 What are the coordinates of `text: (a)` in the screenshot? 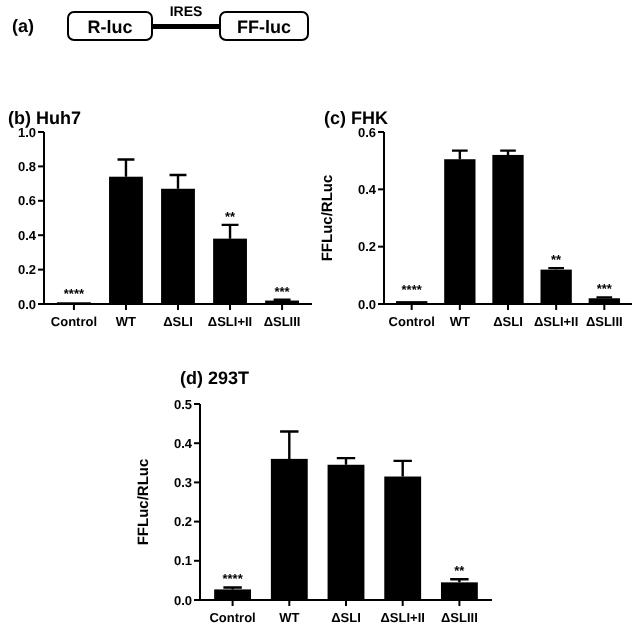 It's located at (23, 26).